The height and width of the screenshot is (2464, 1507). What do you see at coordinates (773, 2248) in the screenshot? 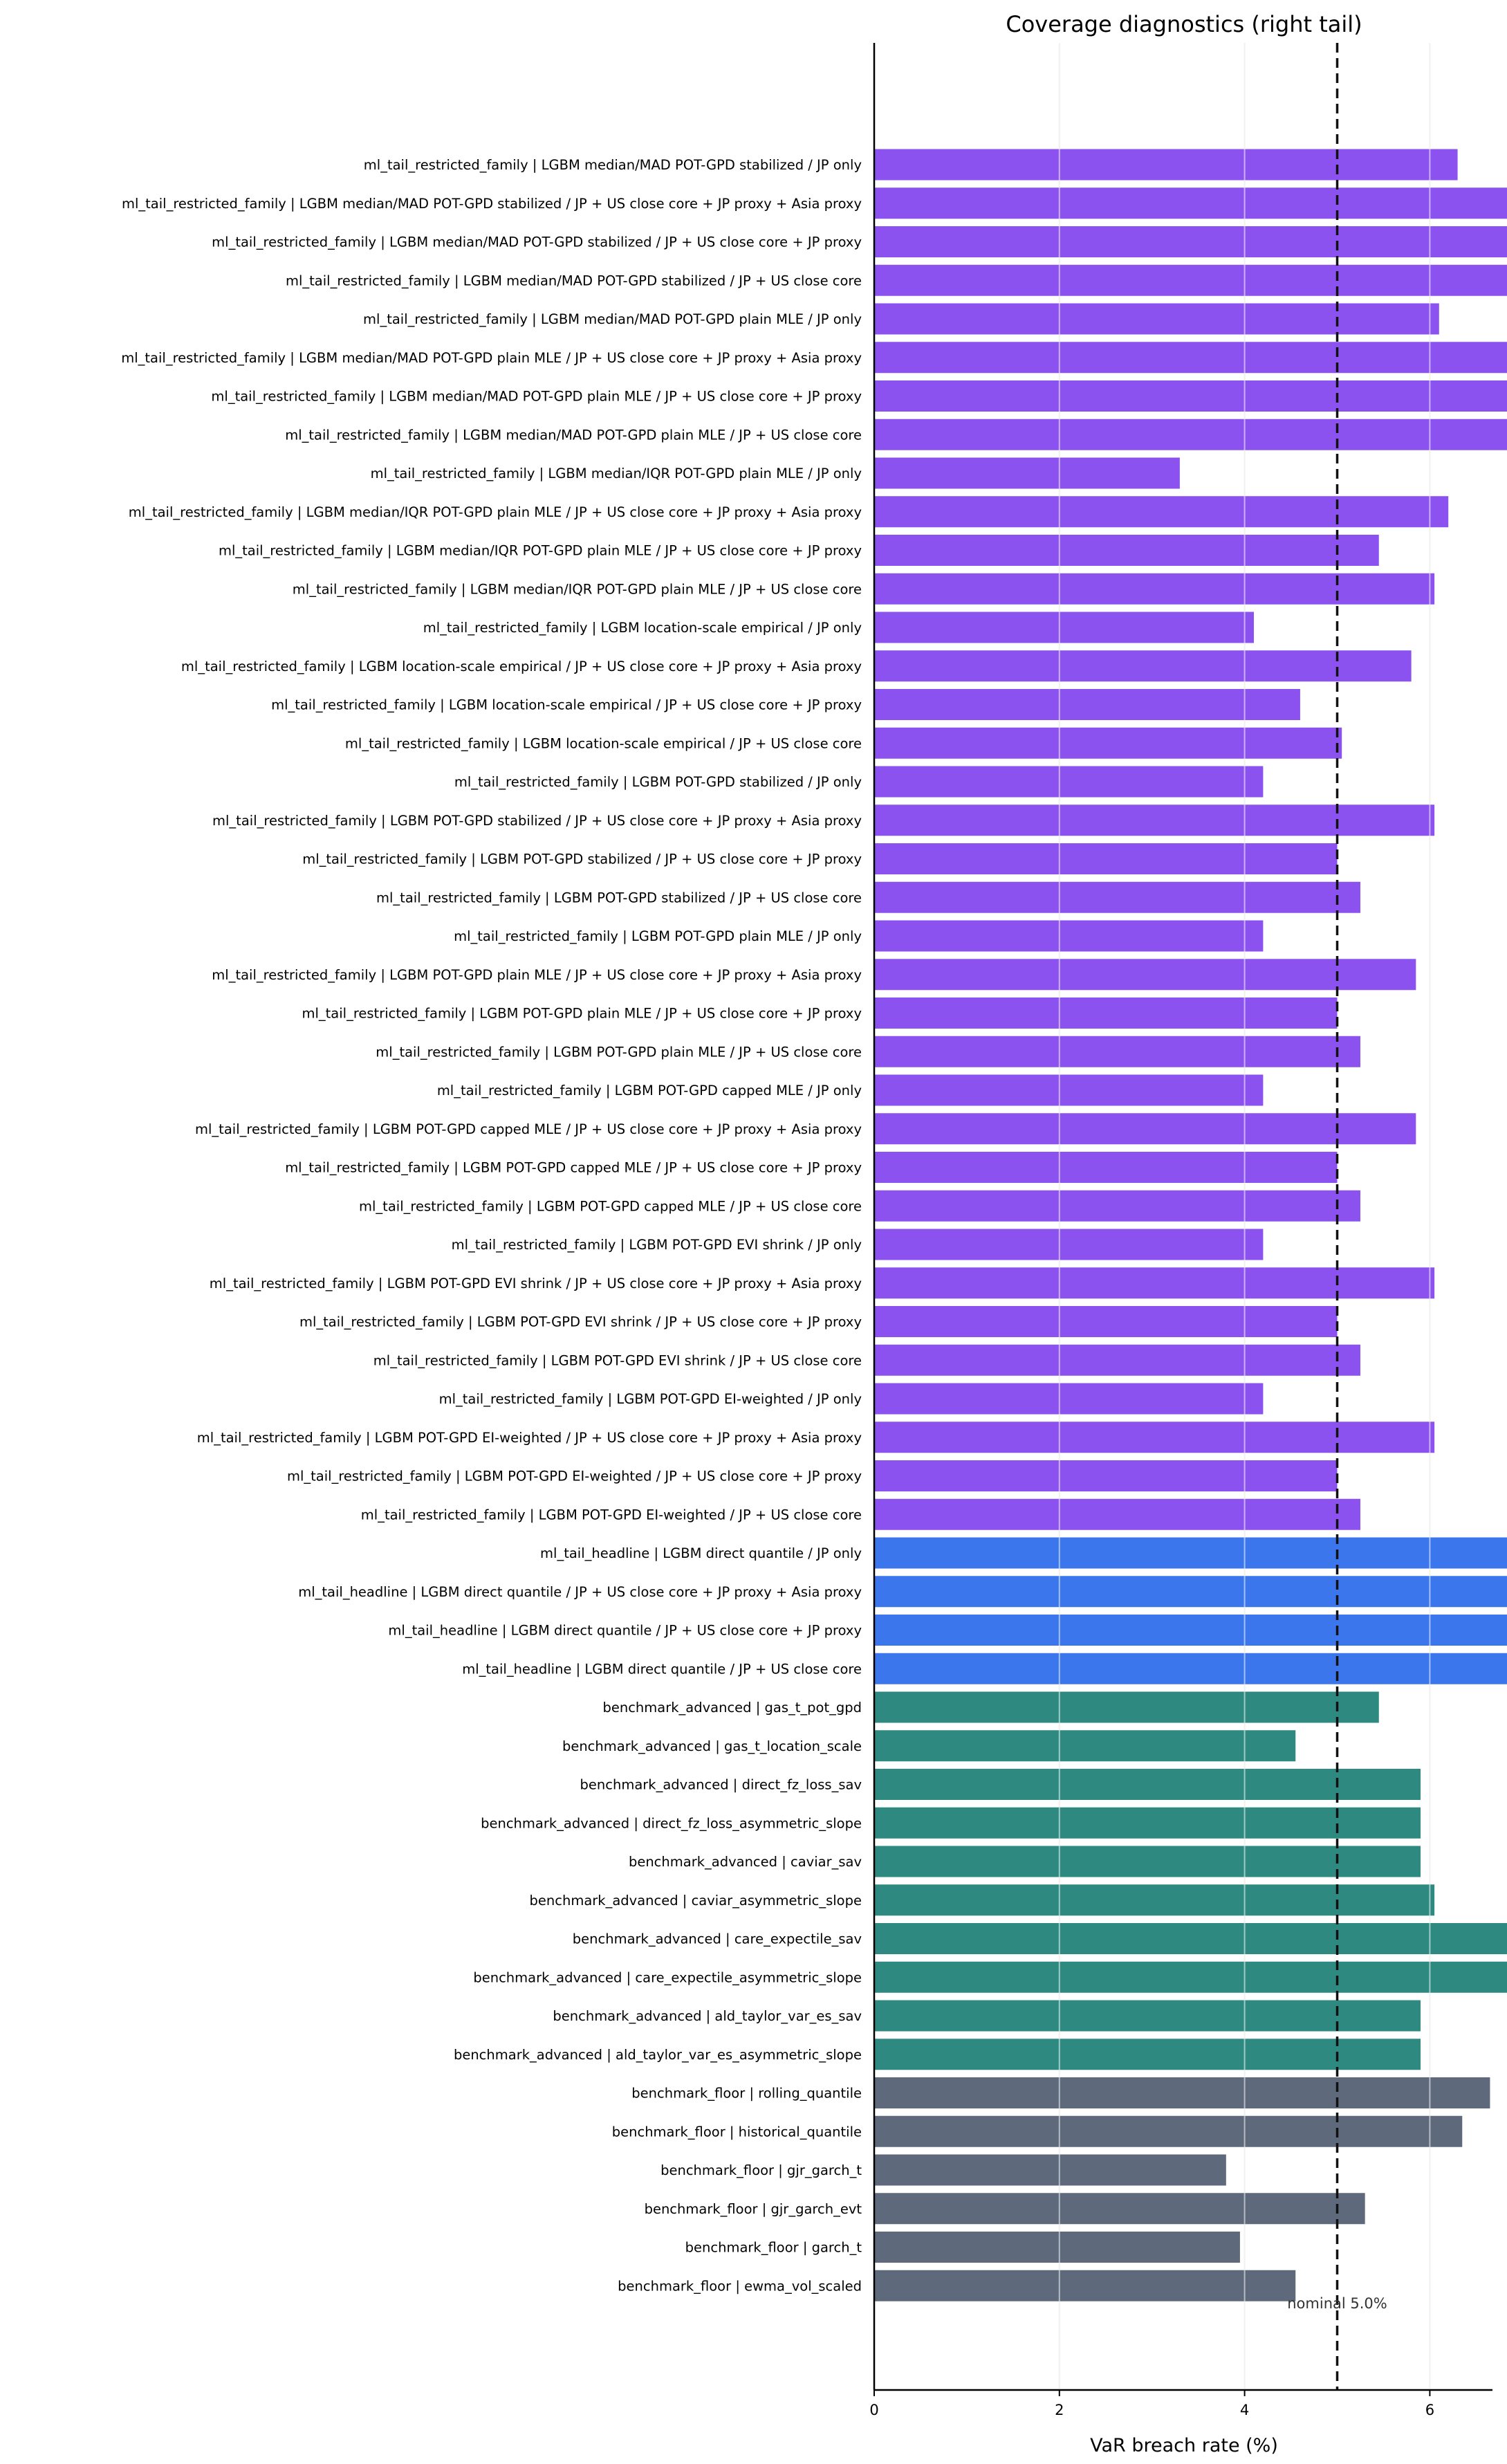
I see `category-label: benchmark_floor | garch_t` at bounding box center [773, 2248].